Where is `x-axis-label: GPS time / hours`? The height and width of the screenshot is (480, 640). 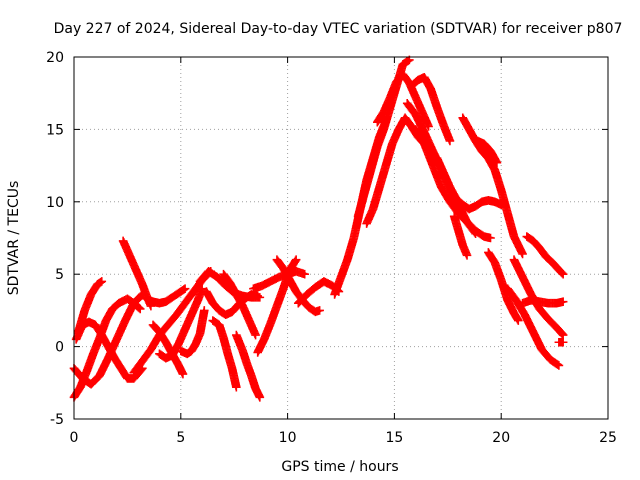 x-axis-label: GPS time / hours is located at coordinates (339, 467).